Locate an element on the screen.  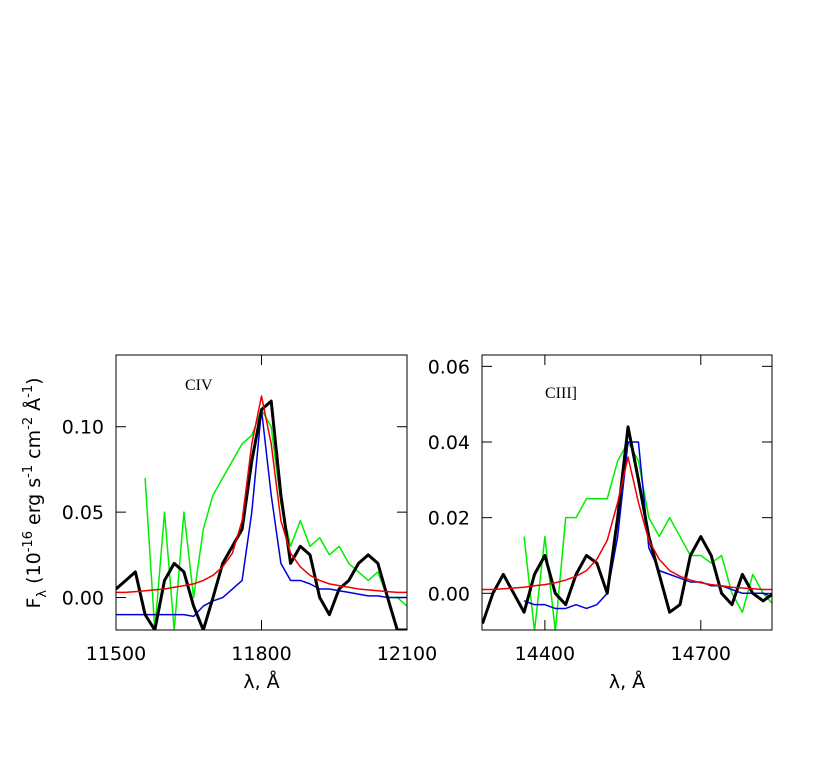
annotation: CIV is located at coordinates (199, 385).